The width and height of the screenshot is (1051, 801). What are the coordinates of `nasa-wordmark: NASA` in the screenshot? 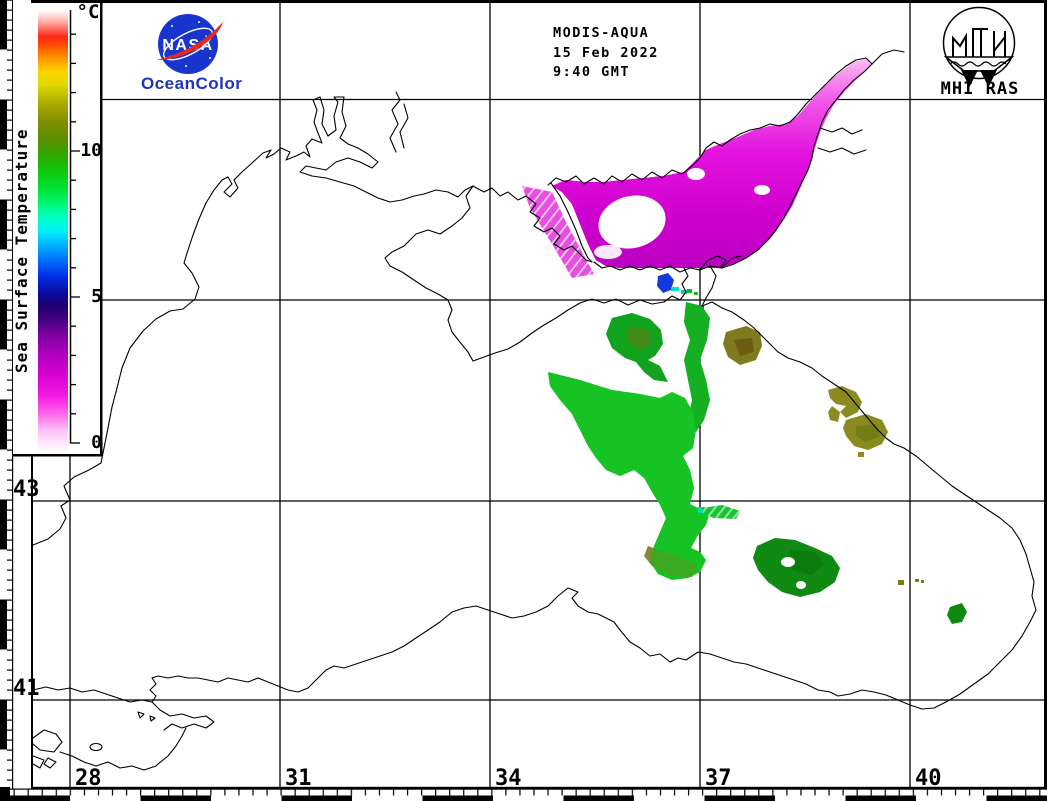 It's located at (187, 45).